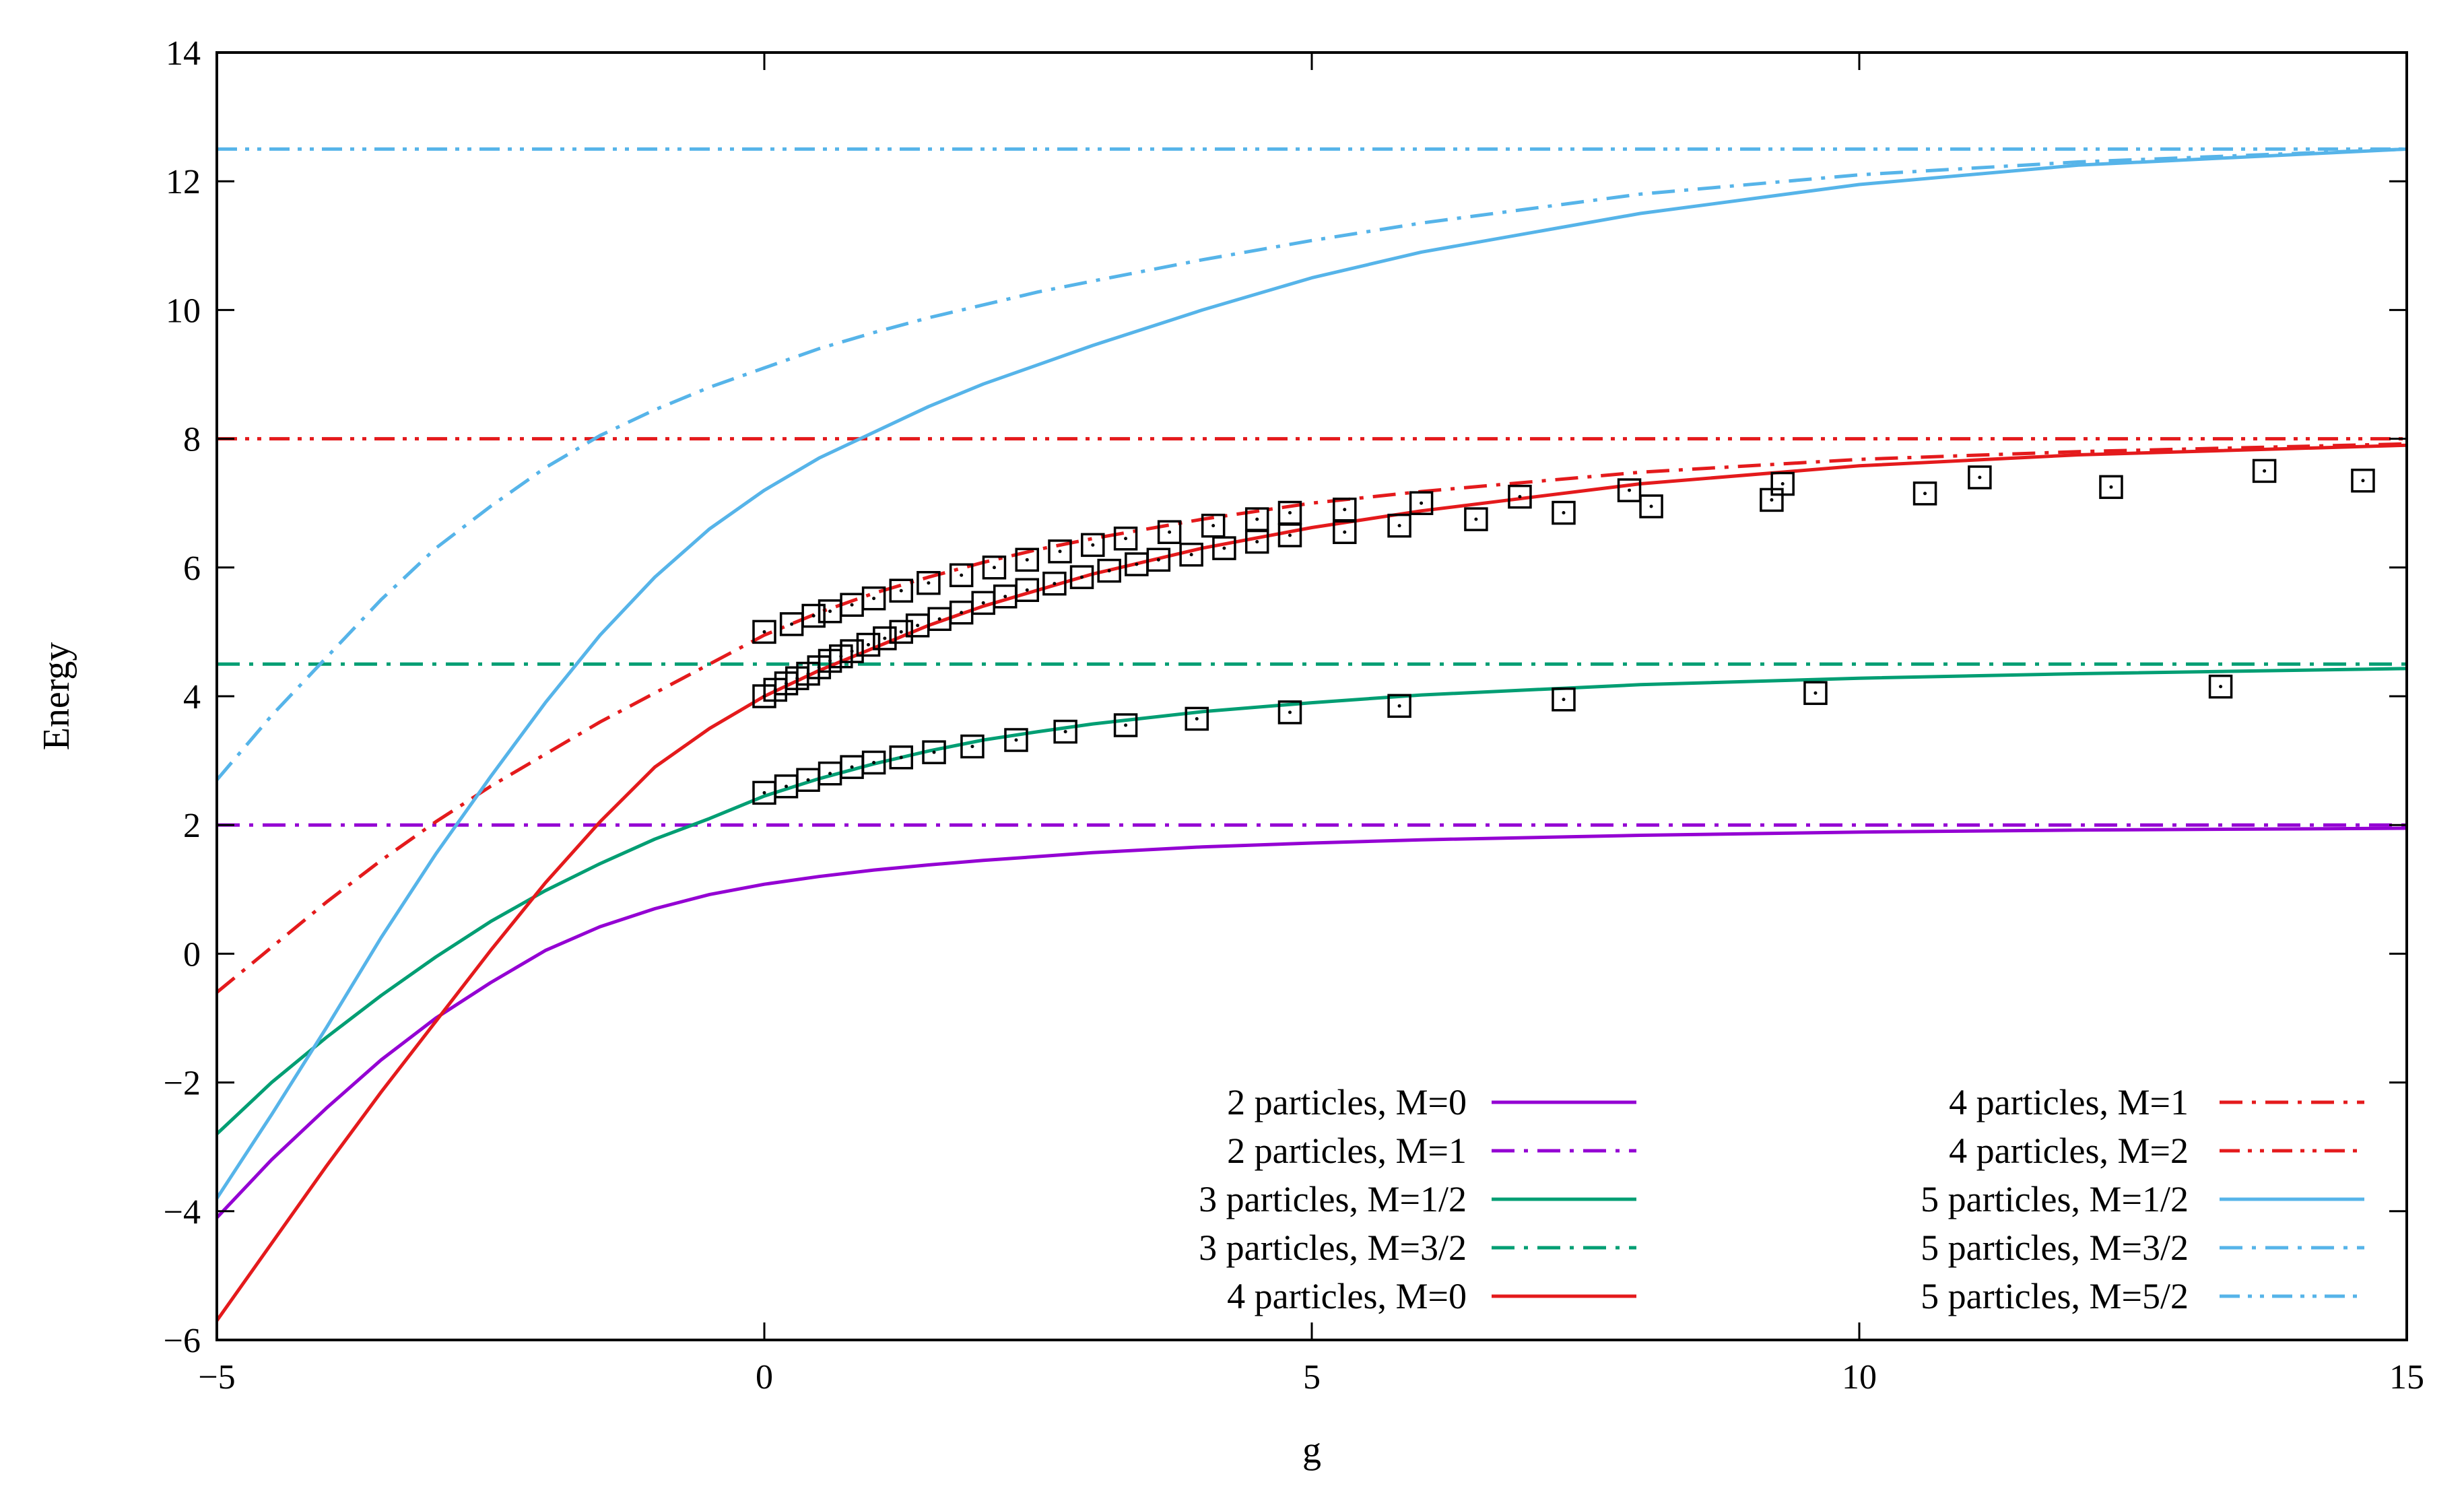 The image size is (2464, 1511). I want to click on legend-label: 4 particles, M=2, so click(2069, 1151).